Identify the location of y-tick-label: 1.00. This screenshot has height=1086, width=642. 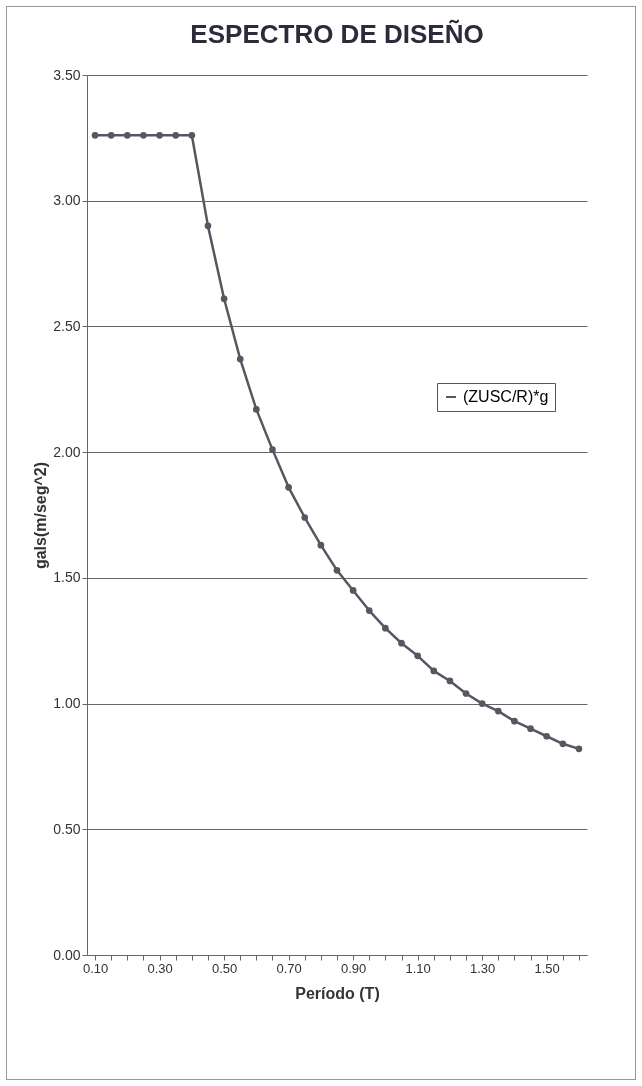
(67, 703).